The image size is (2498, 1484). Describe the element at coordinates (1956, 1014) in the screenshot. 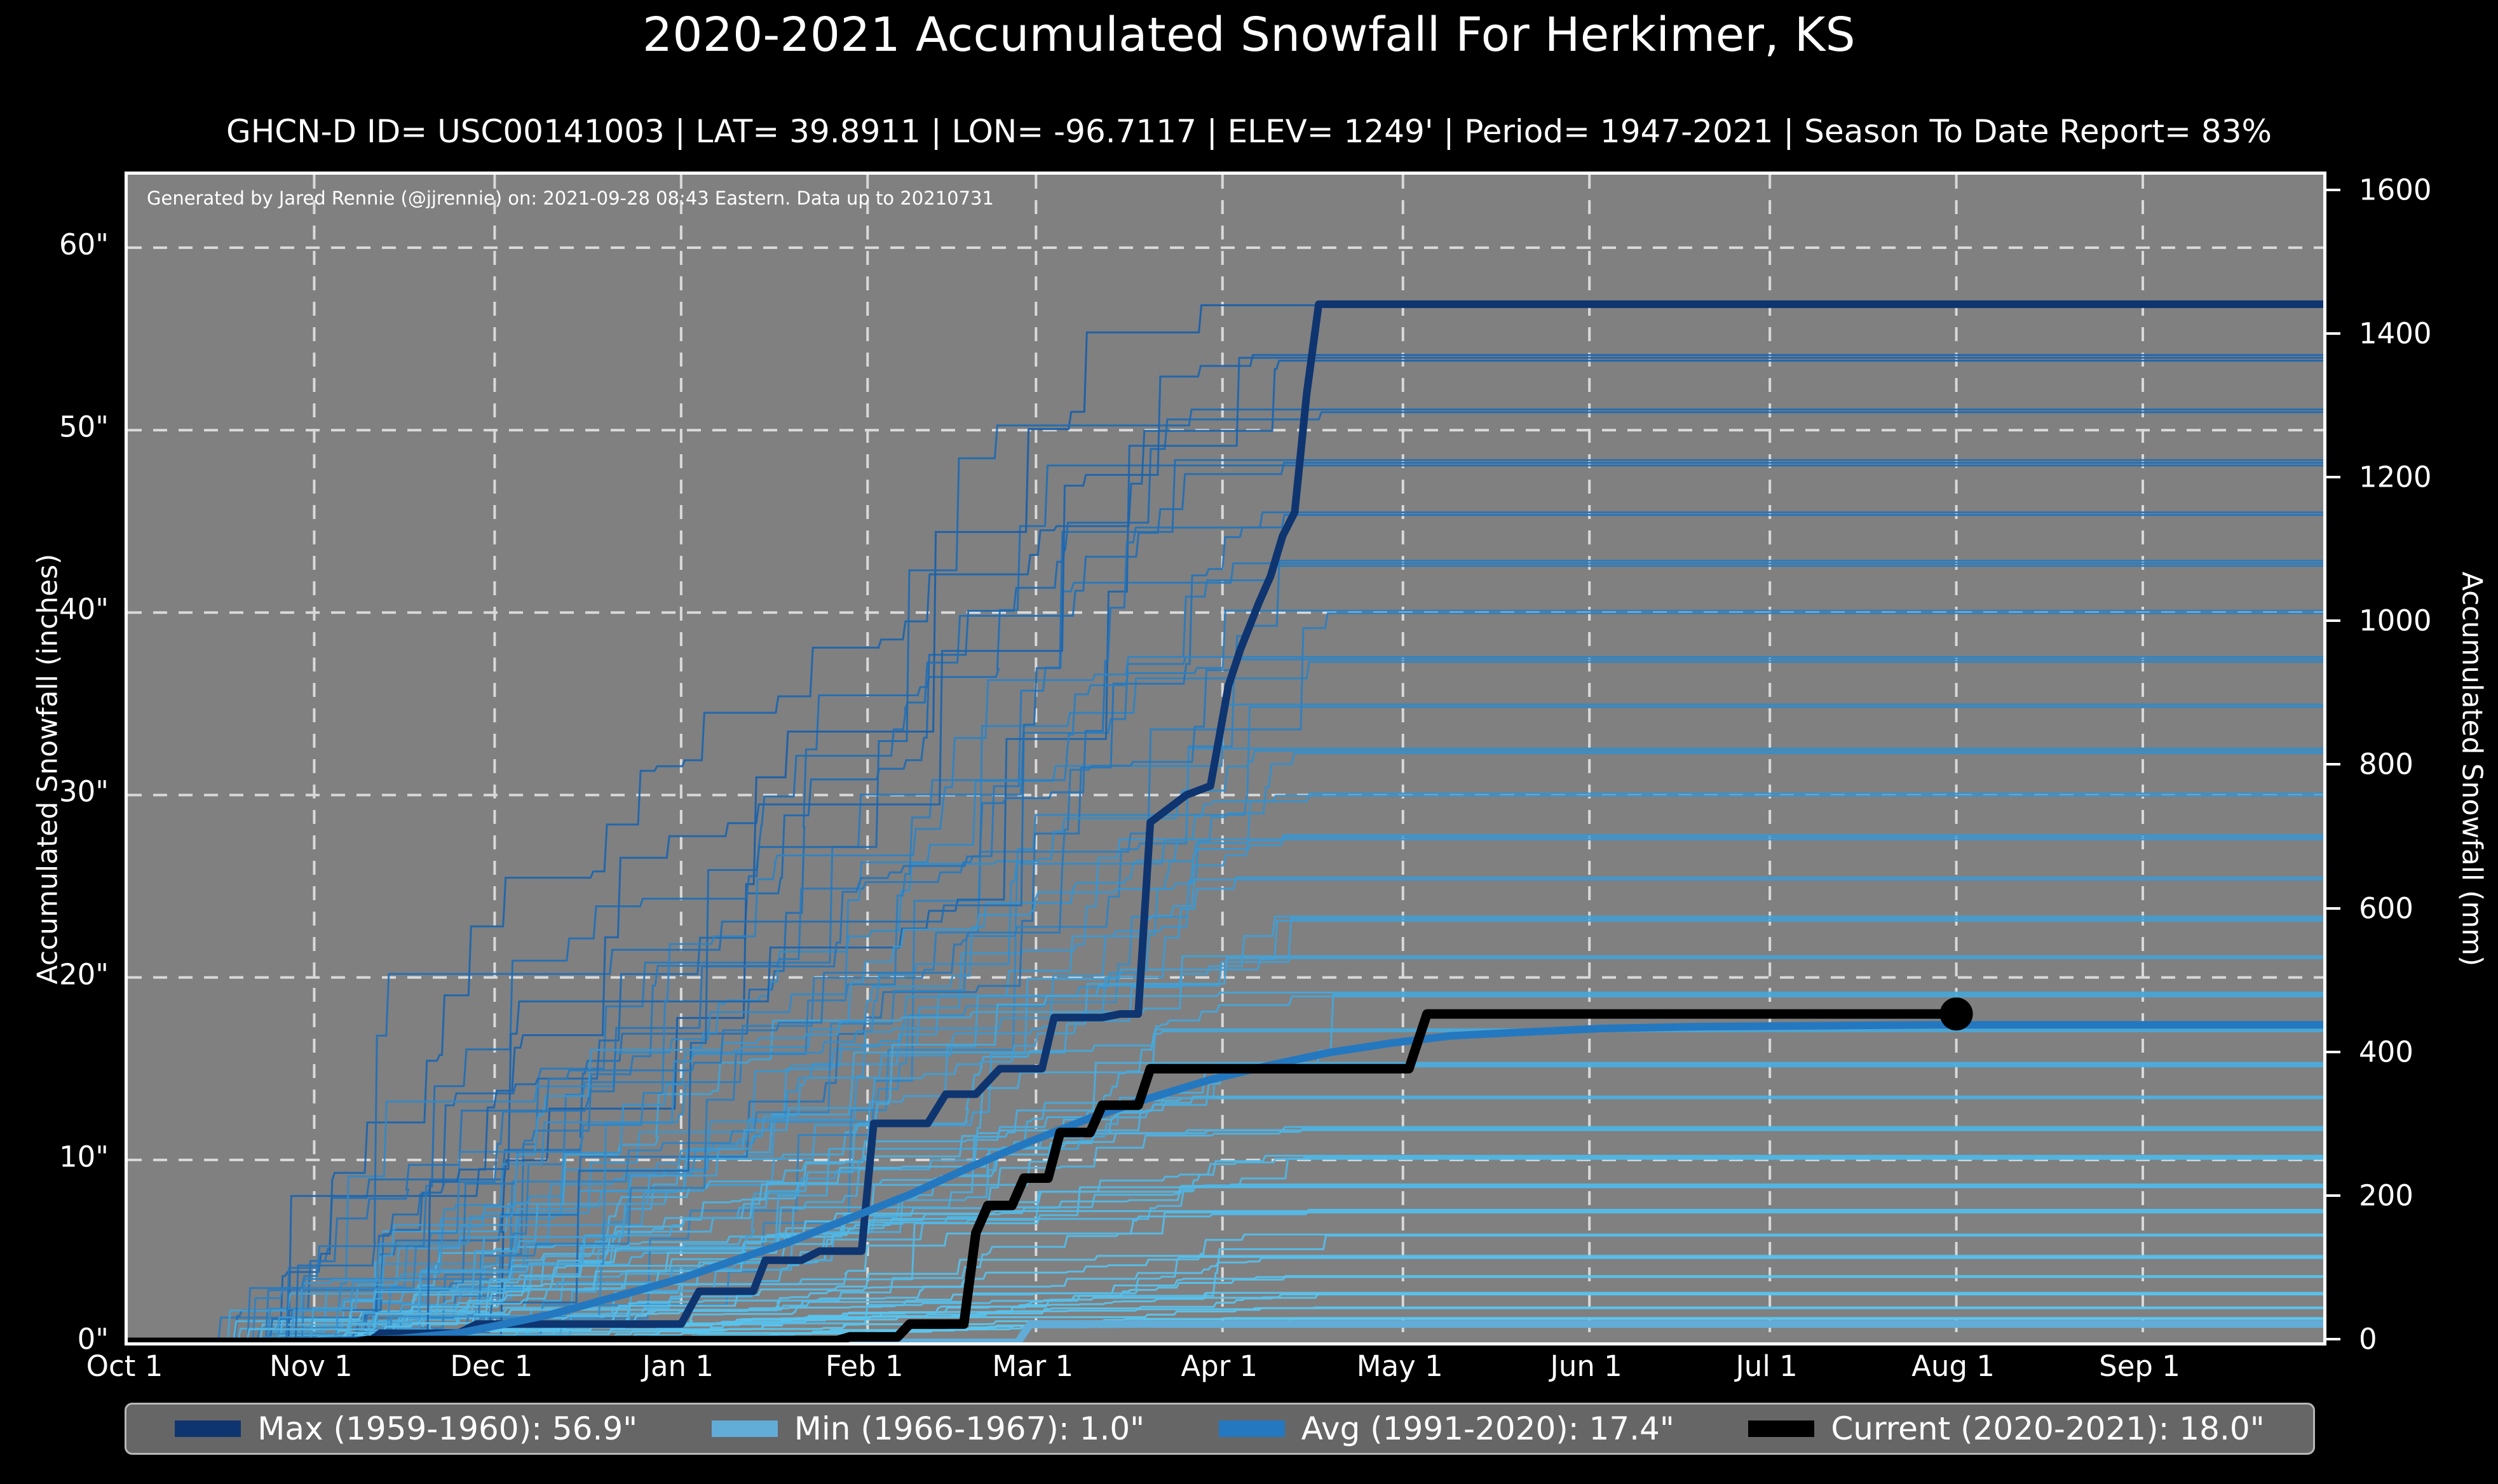

I see `series-end-marker` at that location.